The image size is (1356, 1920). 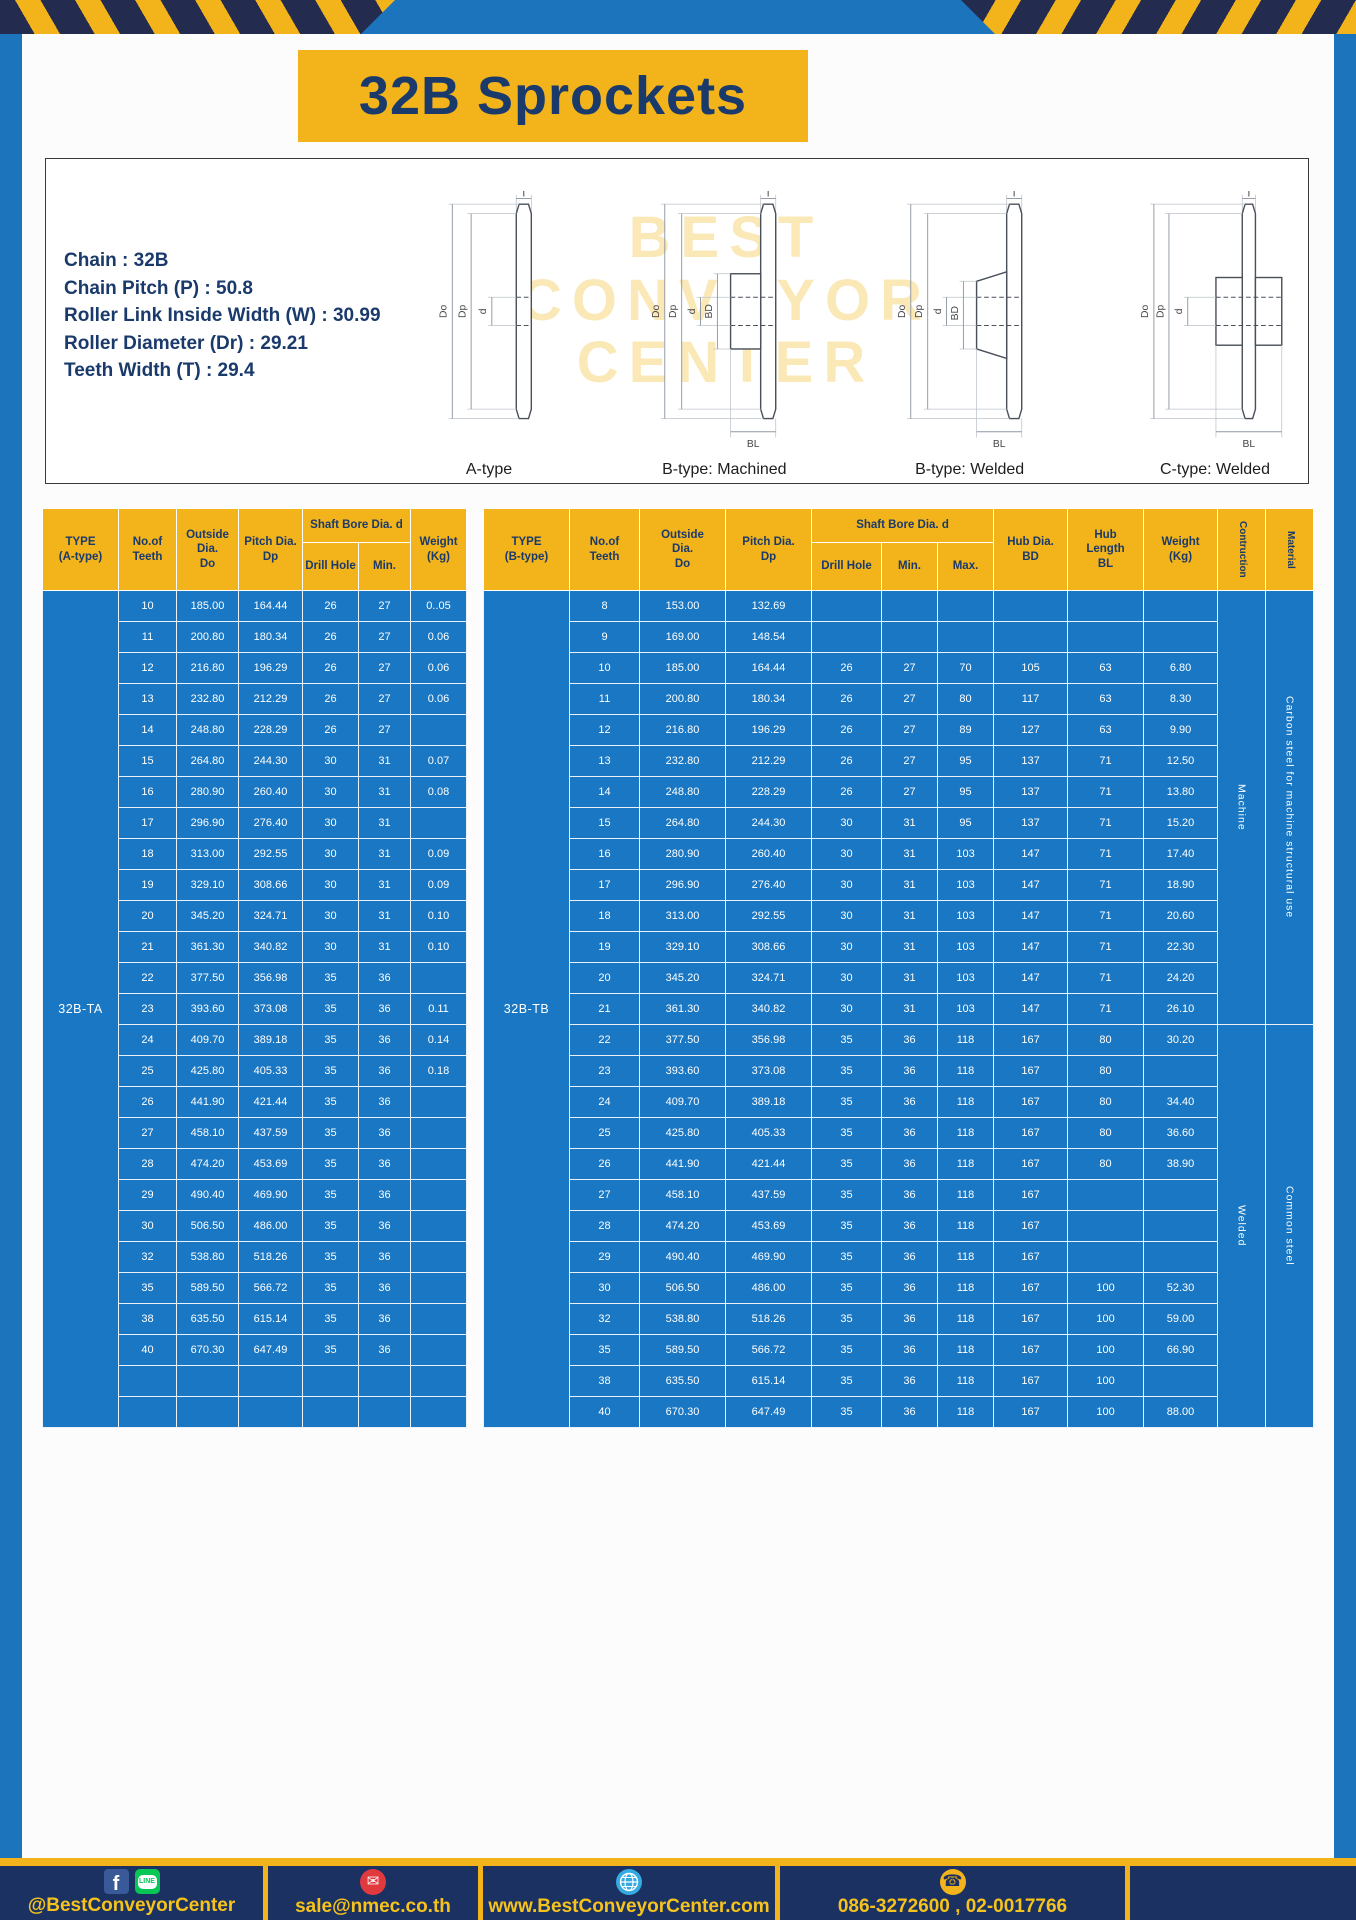 I want to click on table-row: 38 635.50 615.14 35 36, so click(x=255, y=1319).